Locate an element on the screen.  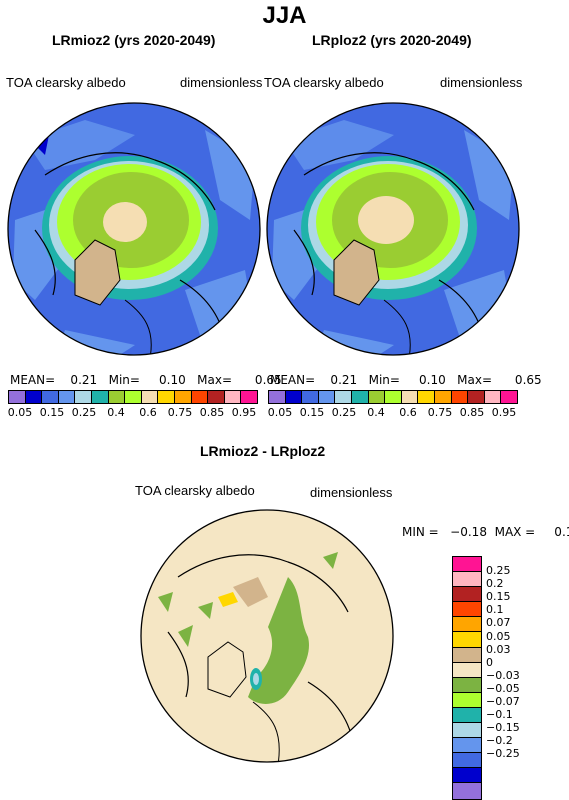
colorbar-tick-label: −0.15 is located at coordinates (503, 728).